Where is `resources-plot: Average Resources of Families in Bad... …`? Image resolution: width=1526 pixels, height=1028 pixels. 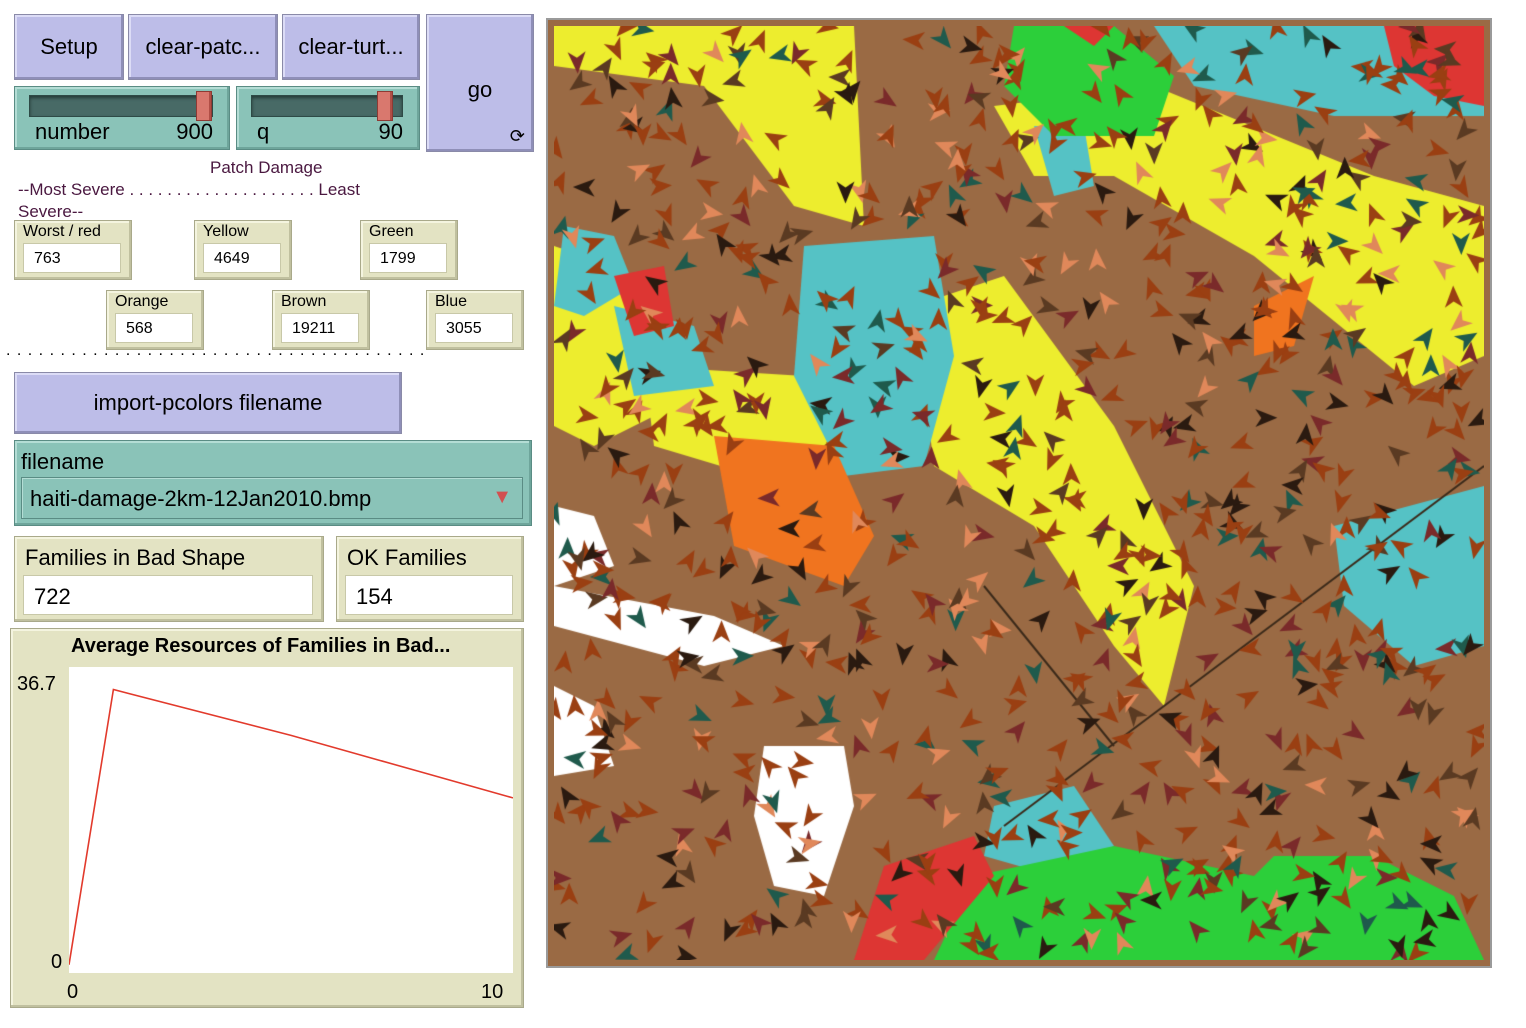 resources-plot: Average Resources of Families in Bad... … is located at coordinates (267, 818).